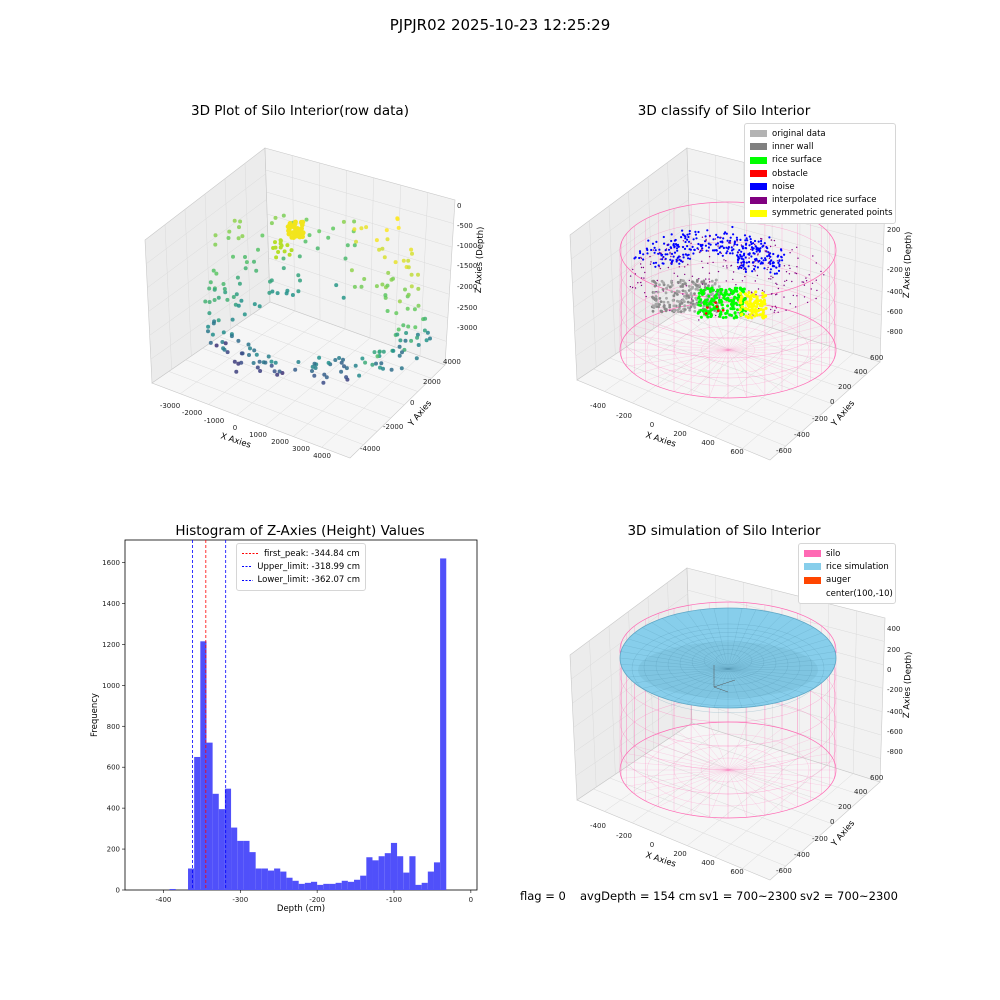  What do you see at coordinates (820, 186) in the screenshot?
I see `legend-item: noise` at bounding box center [820, 186].